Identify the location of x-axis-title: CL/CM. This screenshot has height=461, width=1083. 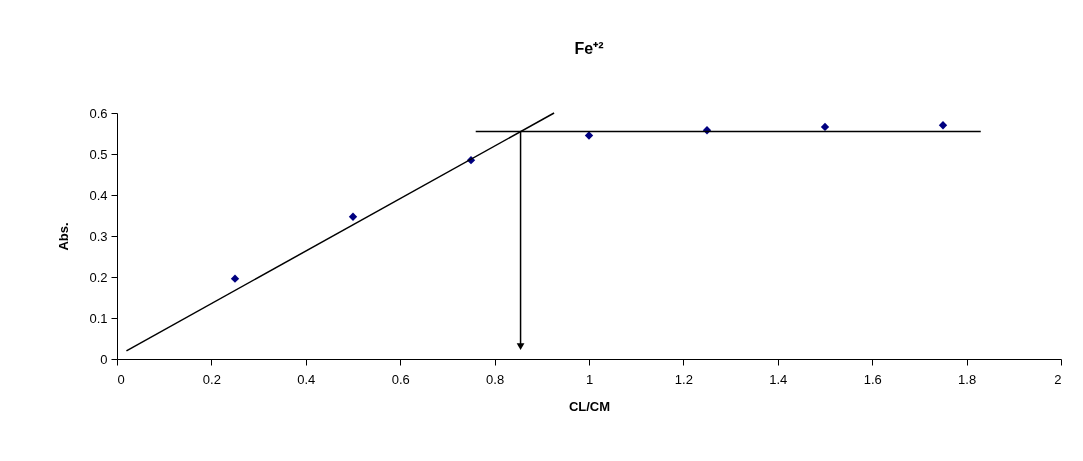
(589, 406).